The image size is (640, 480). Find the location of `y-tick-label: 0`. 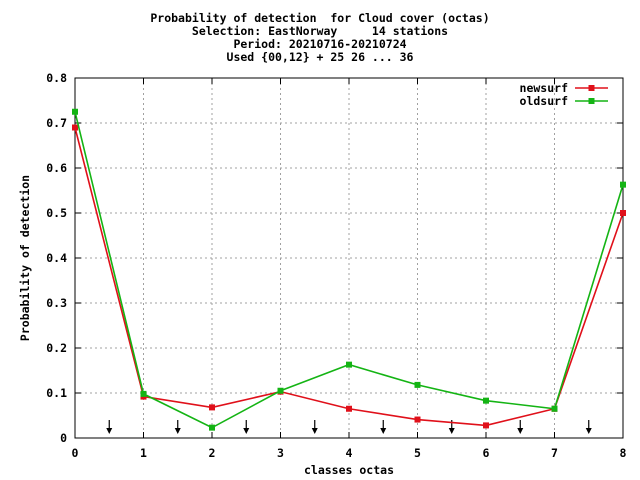

y-tick-label: 0 is located at coordinates (63, 438).